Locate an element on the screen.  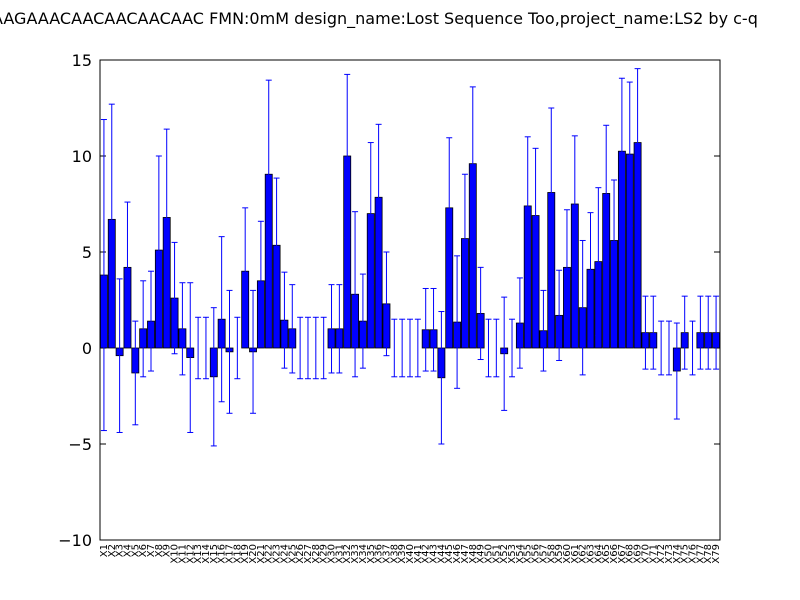
x-tick-label: X35 is located at coordinates (371, 554).